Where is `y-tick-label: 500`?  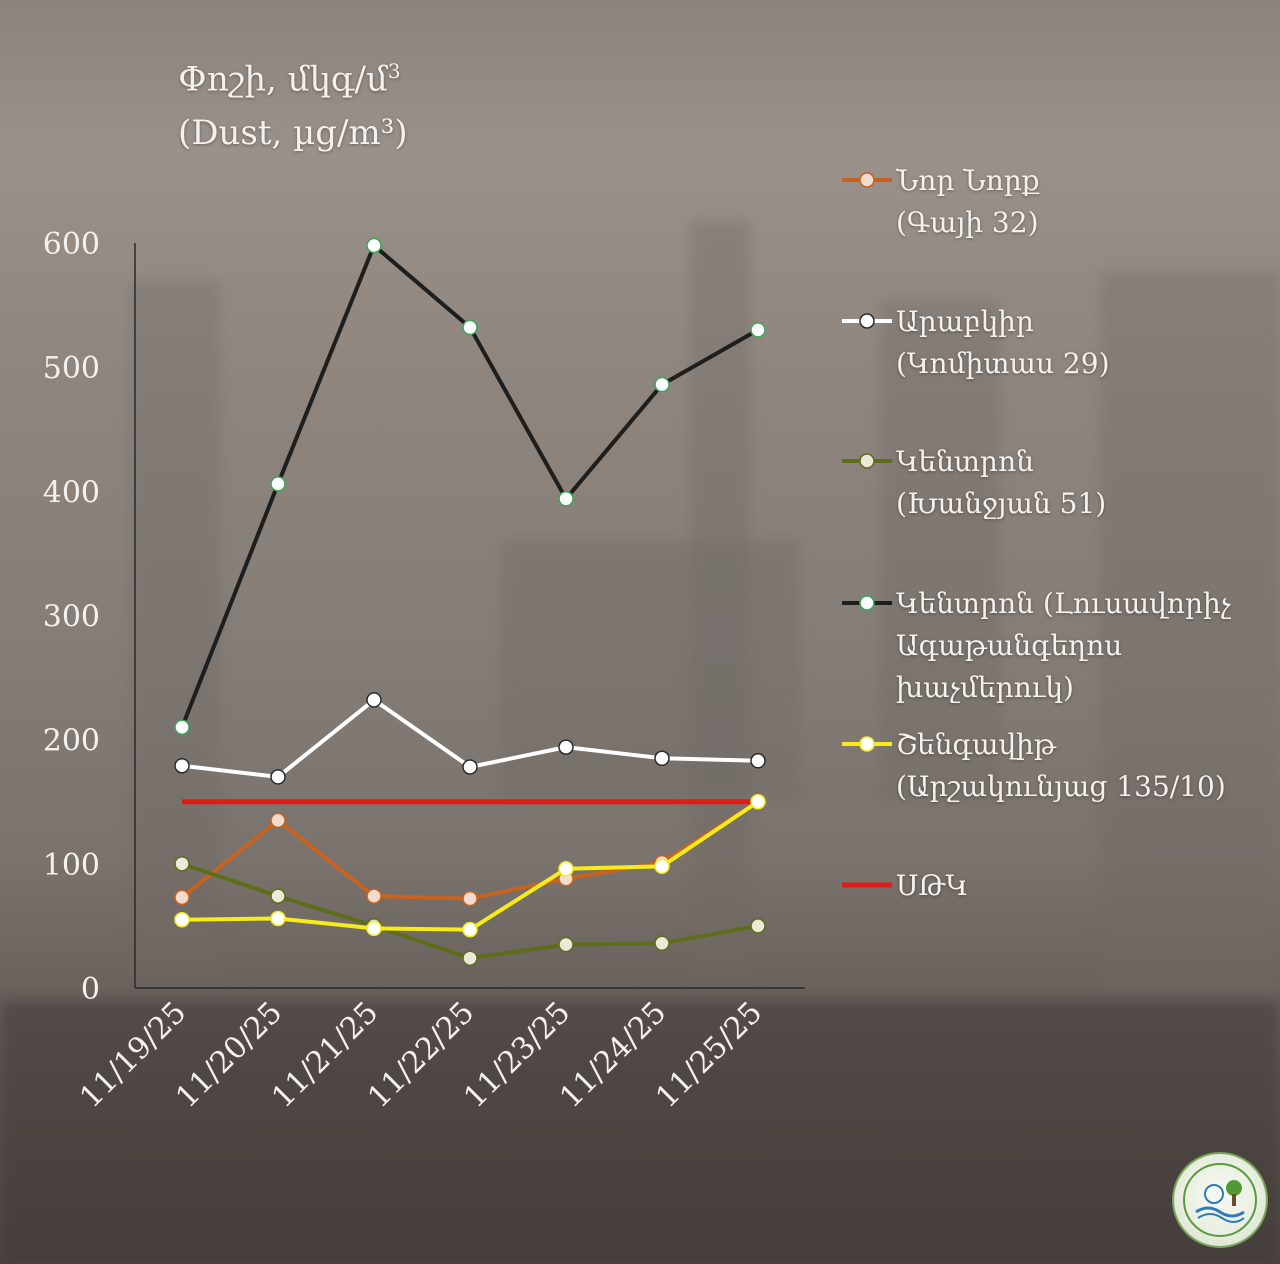
y-tick-label: 500 is located at coordinates (71, 368).